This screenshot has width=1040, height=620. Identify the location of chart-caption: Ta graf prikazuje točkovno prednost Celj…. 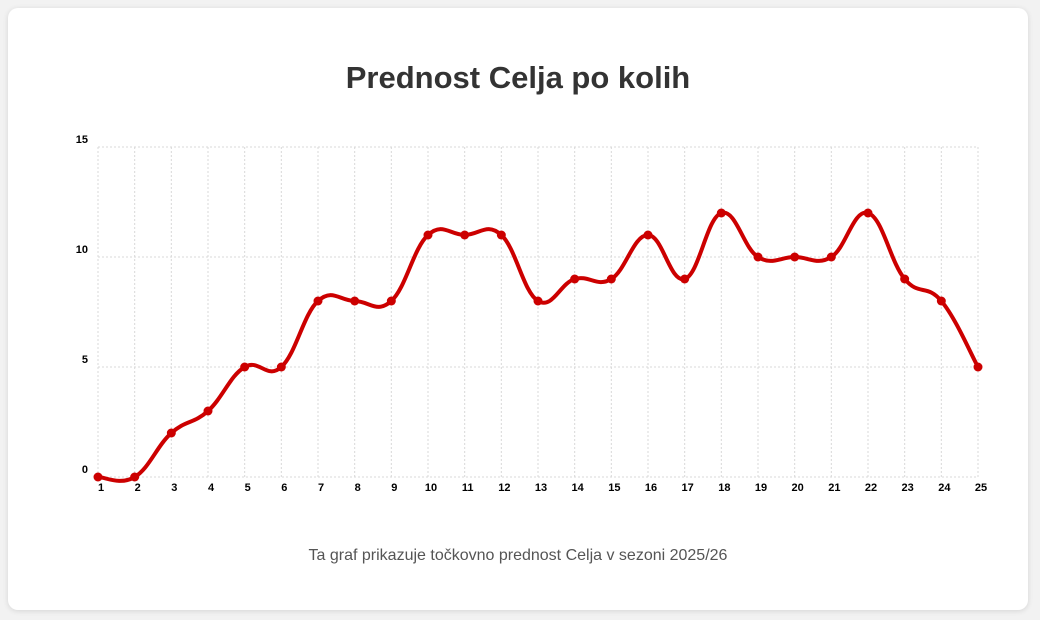
(518, 555).